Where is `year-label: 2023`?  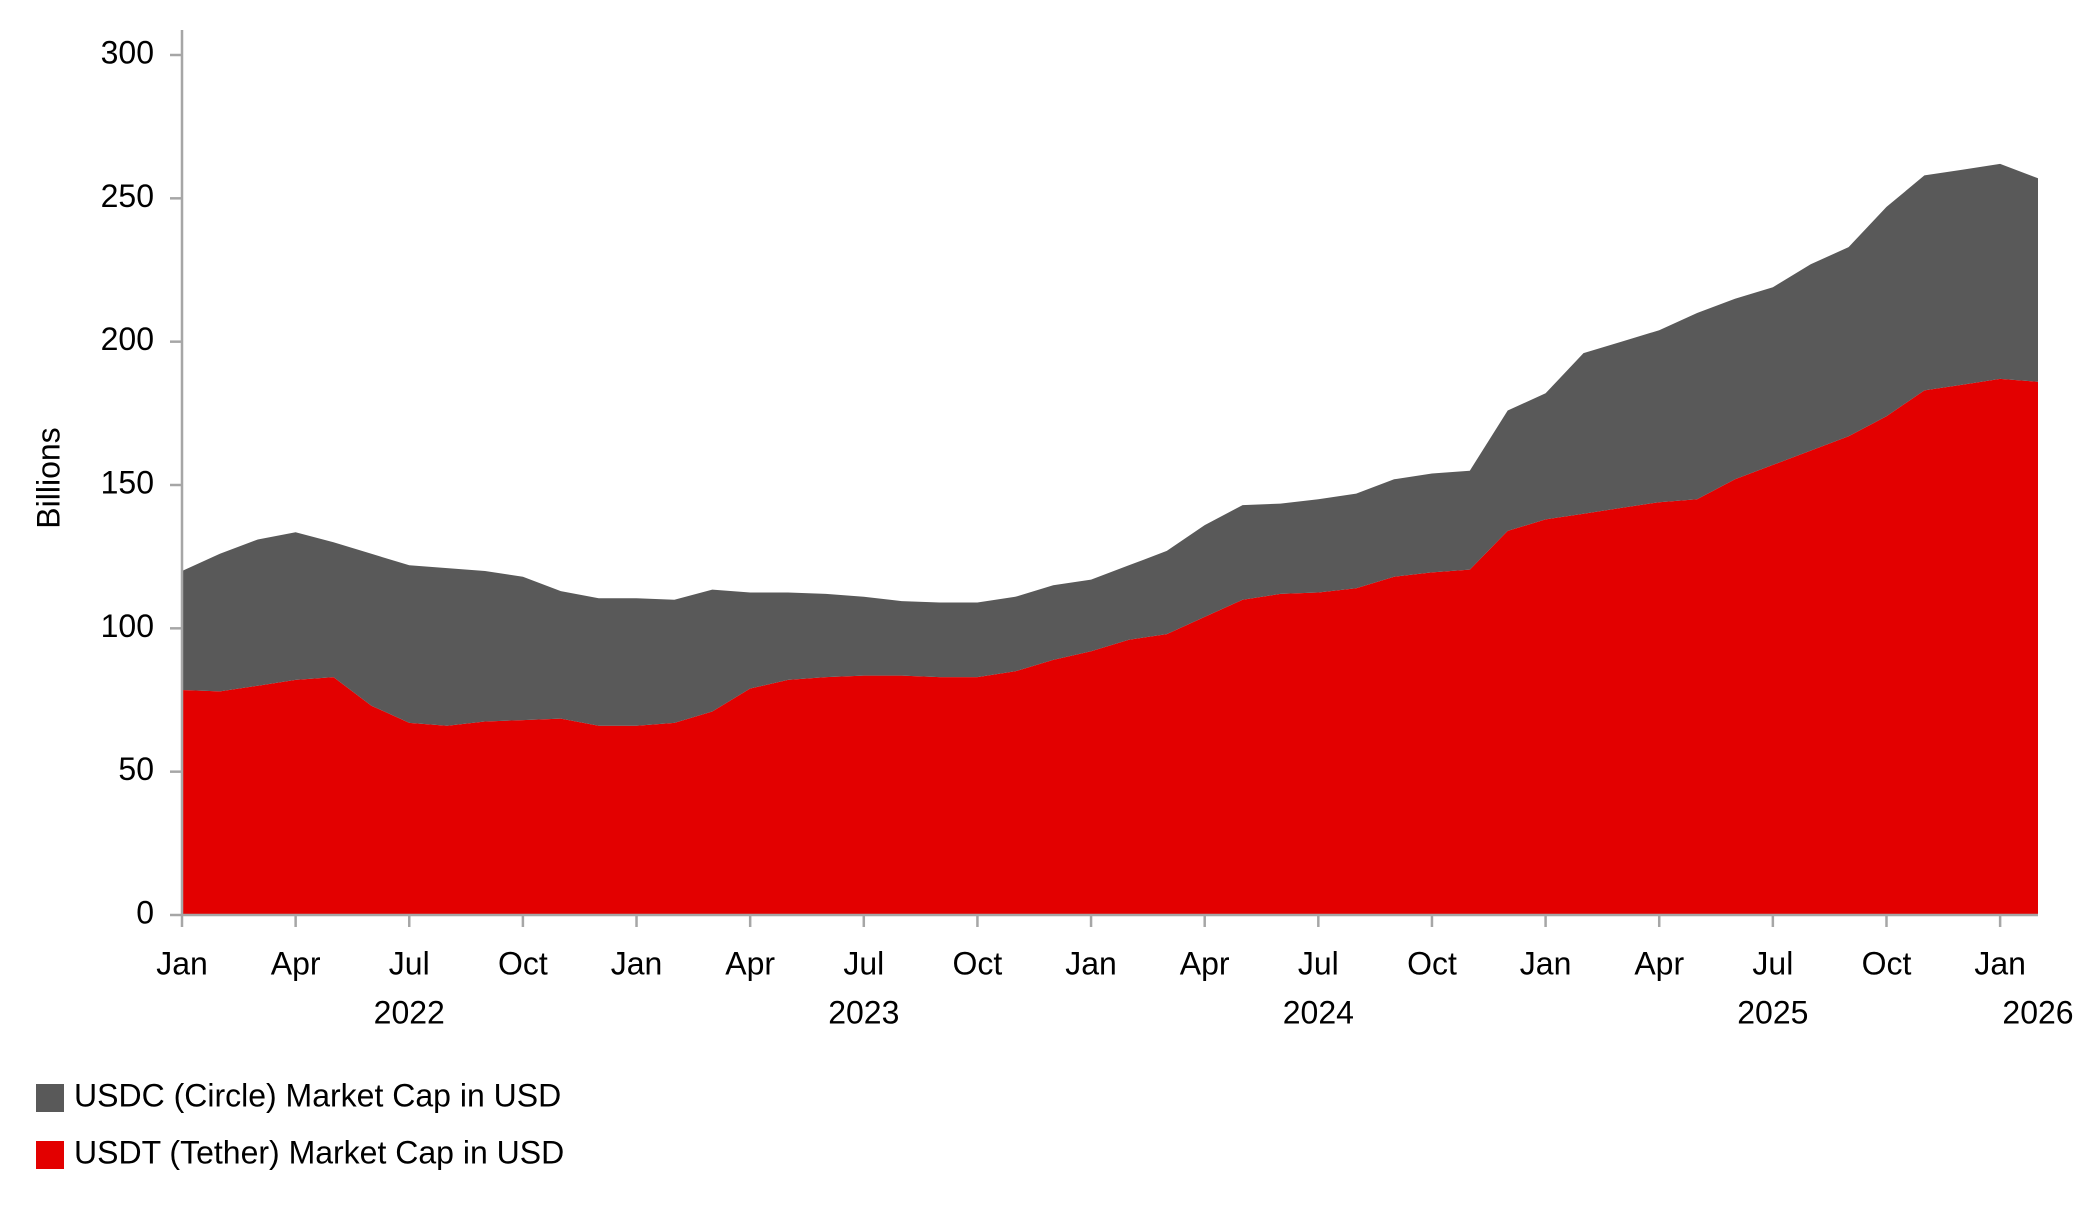
year-label: 2023 is located at coordinates (863, 1012).